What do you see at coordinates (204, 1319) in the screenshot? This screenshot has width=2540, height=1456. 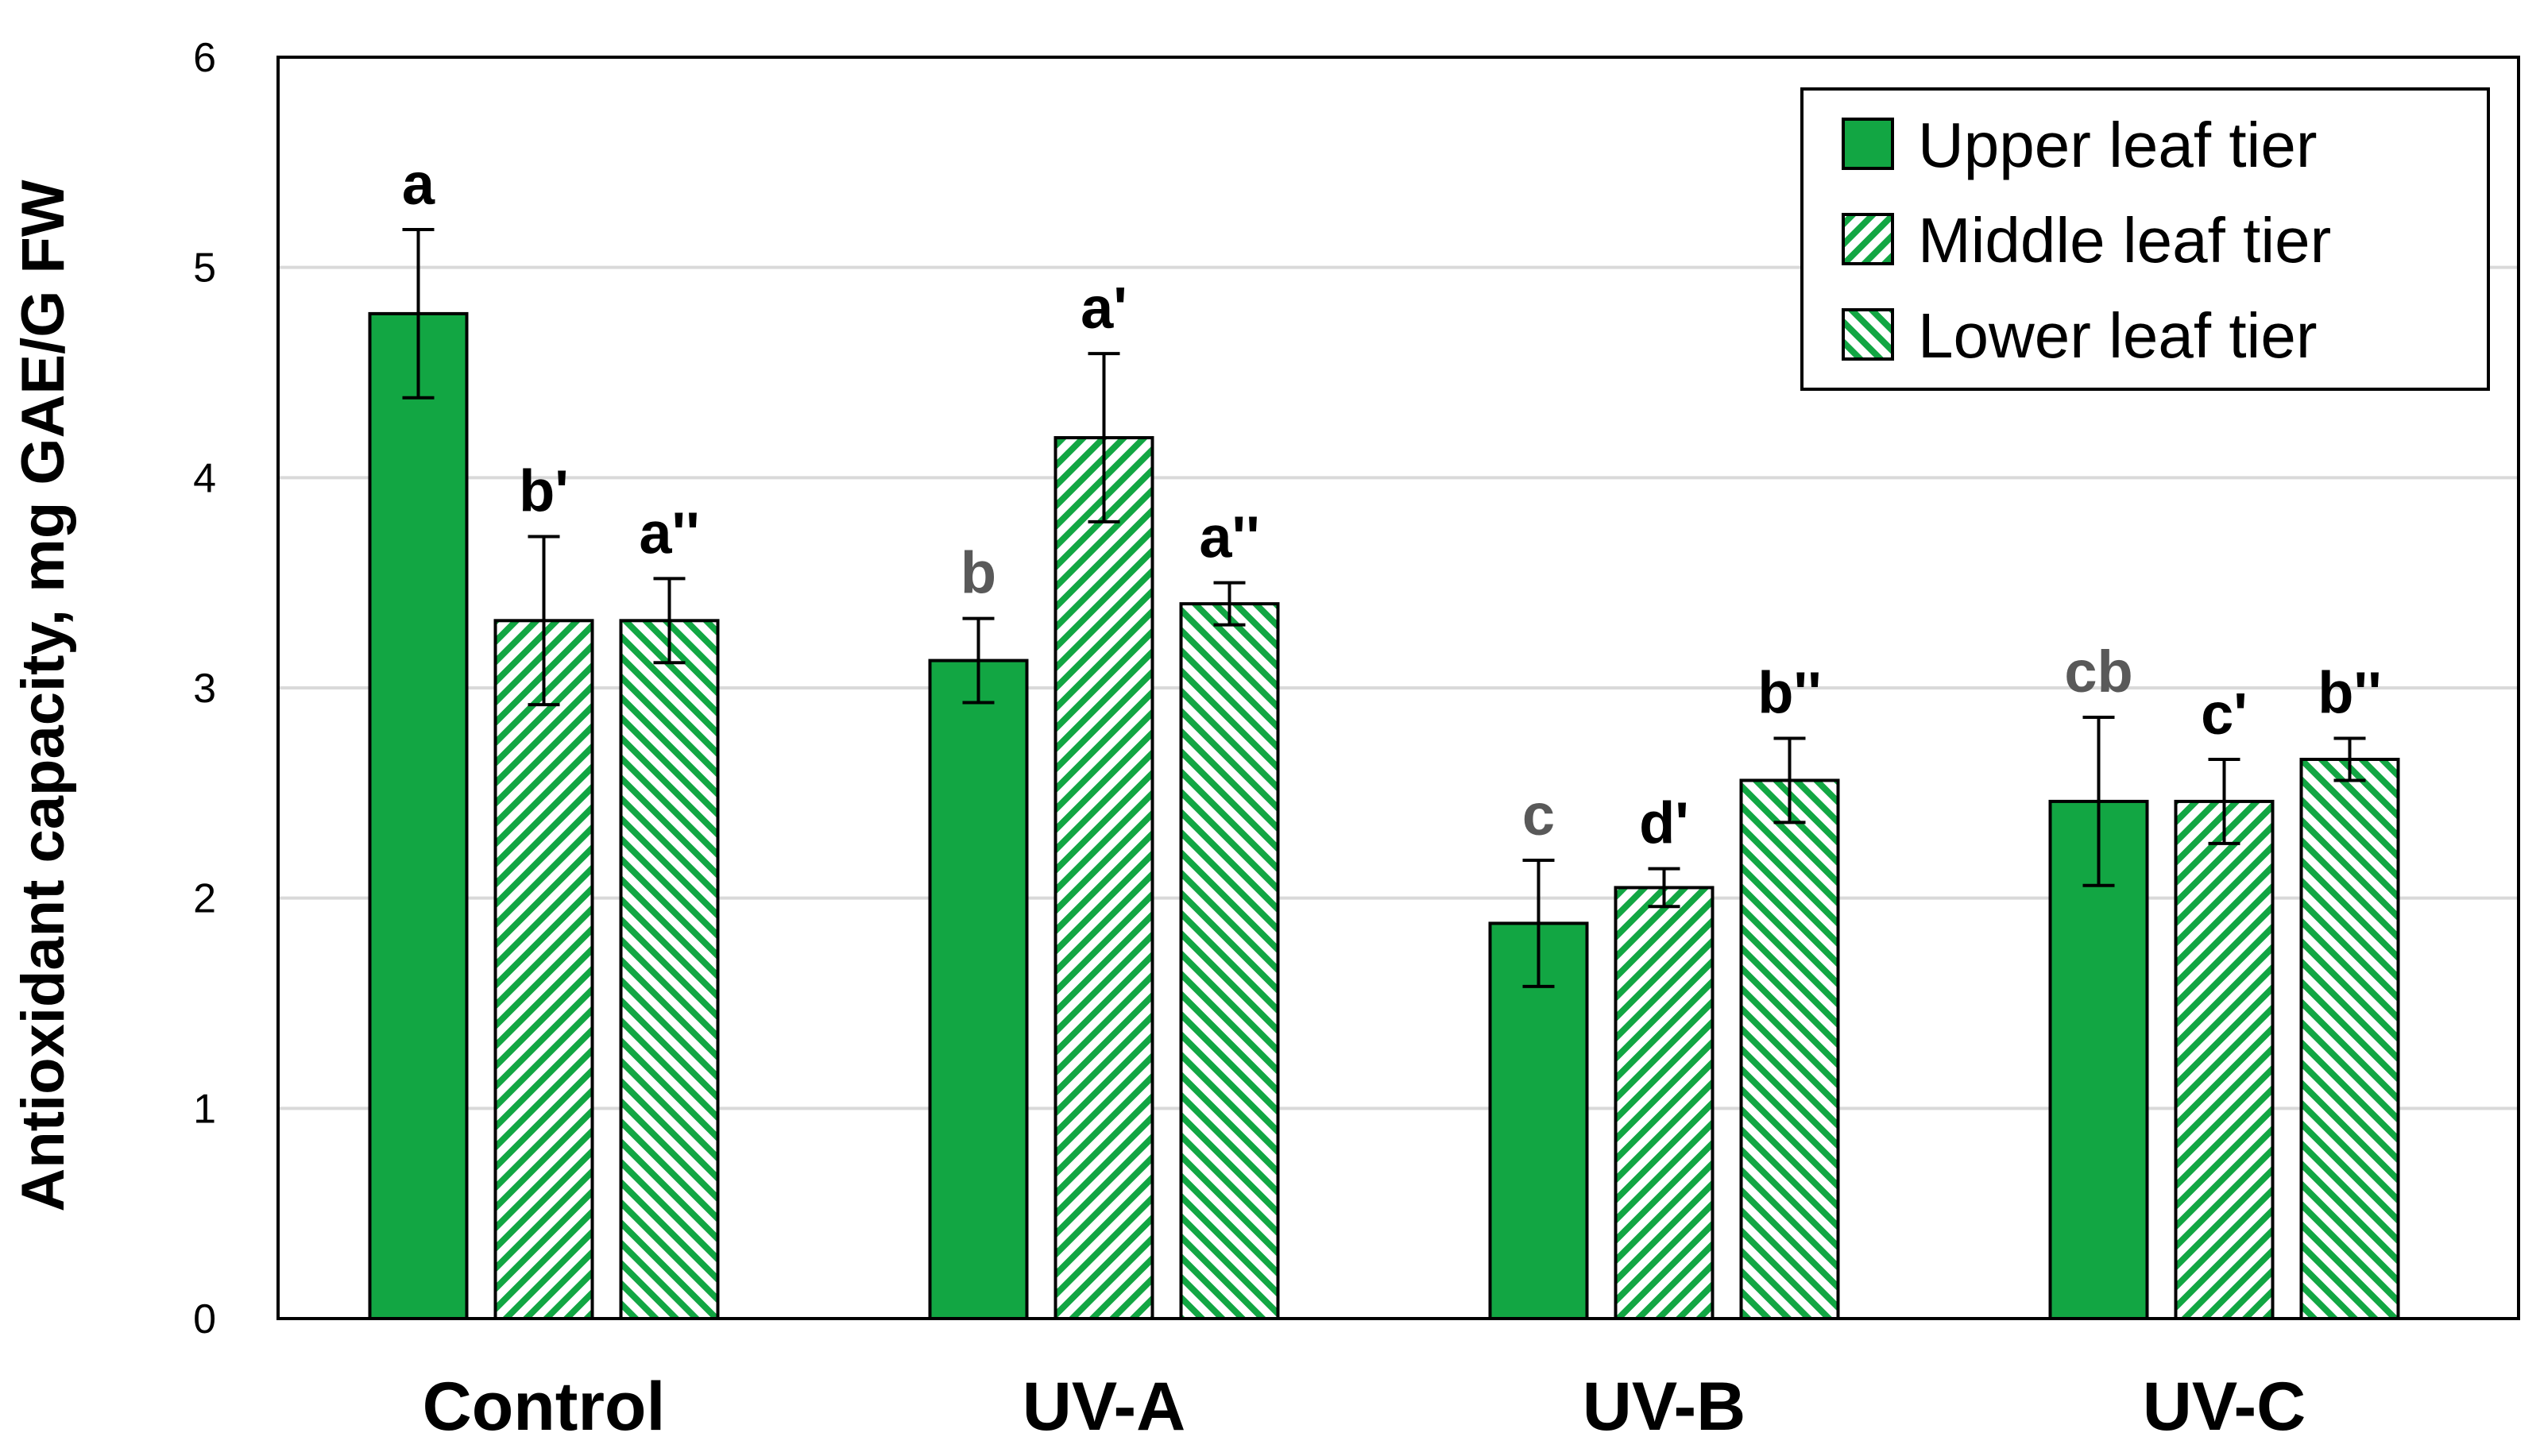 I see `y-tick-label-0: 0` at bounding box center [204, 1319].